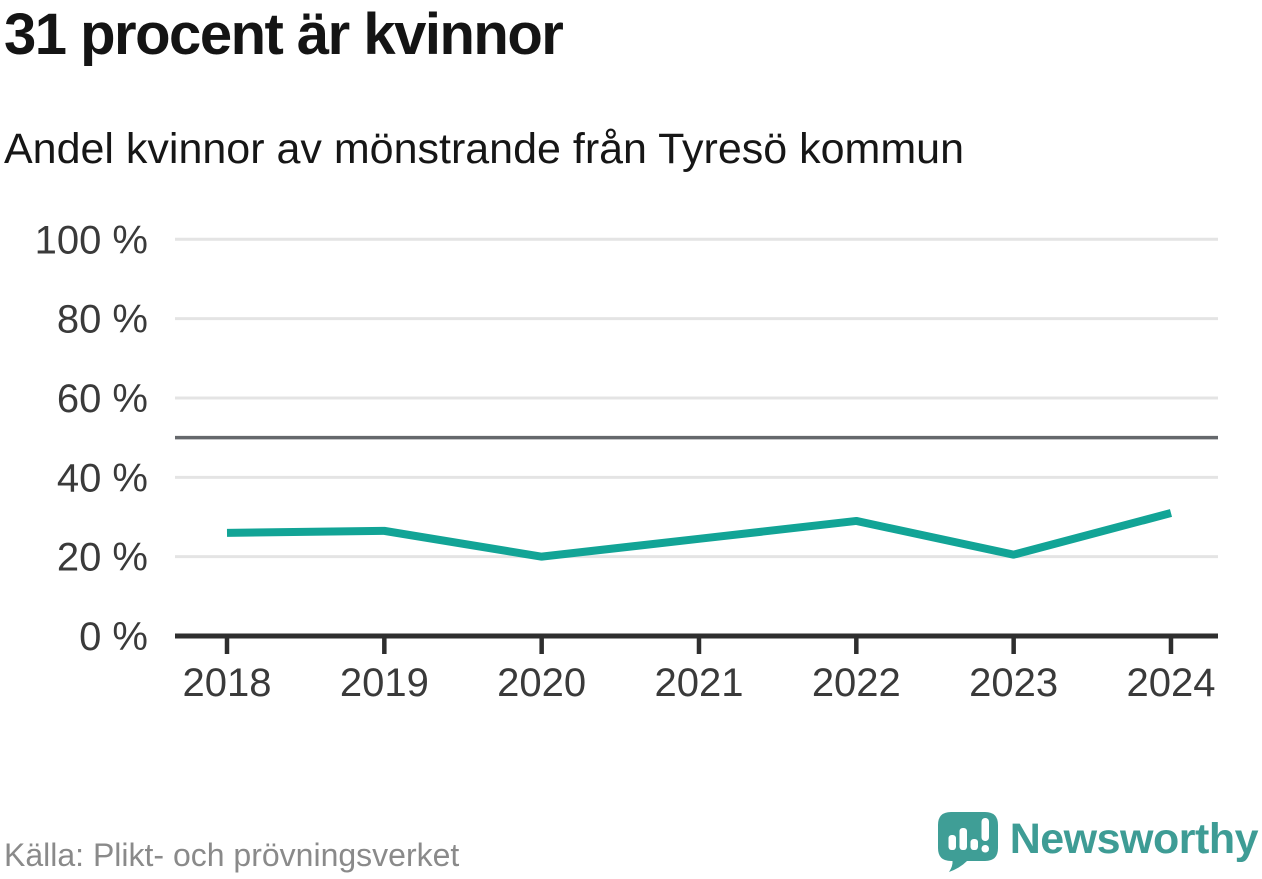 The image size is (1262, 879). I want to click on y-axis-tick-label: 100 %, so click(91, 240).